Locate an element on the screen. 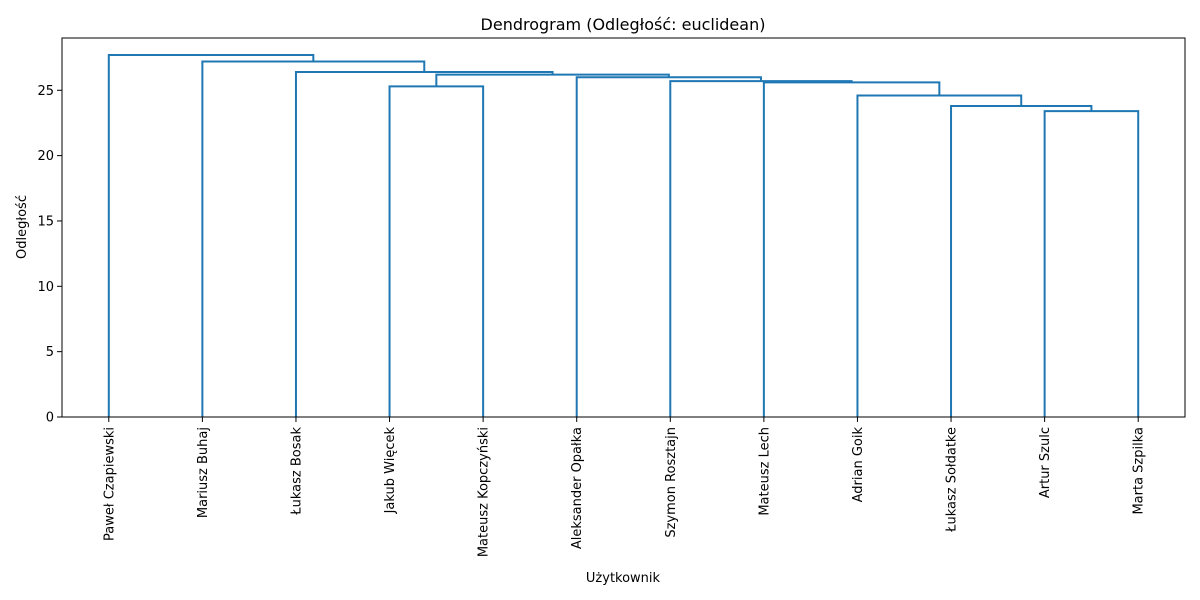 The width and height of the screenshot is (1200, 600). x-tick-label: Adrian Goik is located at coordinates (858, 465).